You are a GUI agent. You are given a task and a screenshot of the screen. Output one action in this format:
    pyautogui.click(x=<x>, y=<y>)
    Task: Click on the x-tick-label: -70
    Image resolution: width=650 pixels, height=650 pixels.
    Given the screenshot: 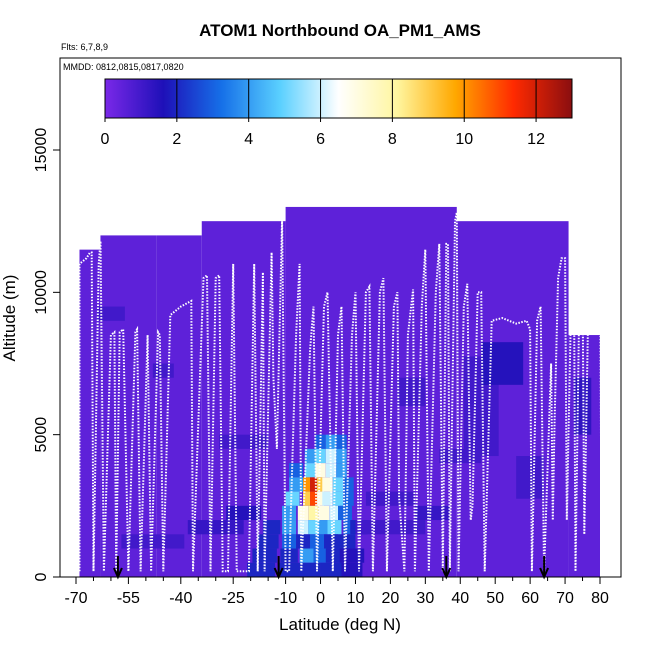 What is the action you would take?
    pyautogui.click(x=75, y=598)
    